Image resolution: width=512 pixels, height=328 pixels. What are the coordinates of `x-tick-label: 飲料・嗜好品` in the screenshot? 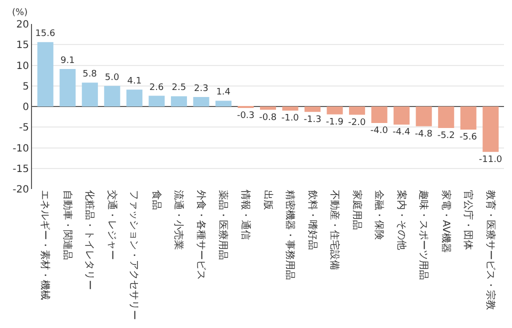 It's located at (312, 220).